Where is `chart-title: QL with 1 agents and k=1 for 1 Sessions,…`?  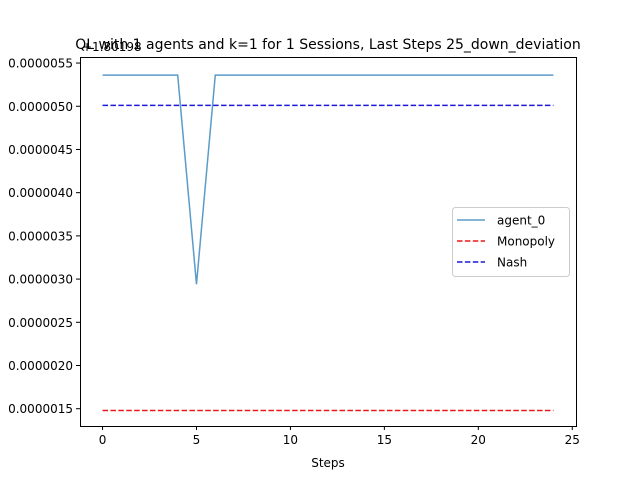 chart-title: QL with 1 agents and k=1 for 1 Sessions,… is located at coordinates (328, 45).